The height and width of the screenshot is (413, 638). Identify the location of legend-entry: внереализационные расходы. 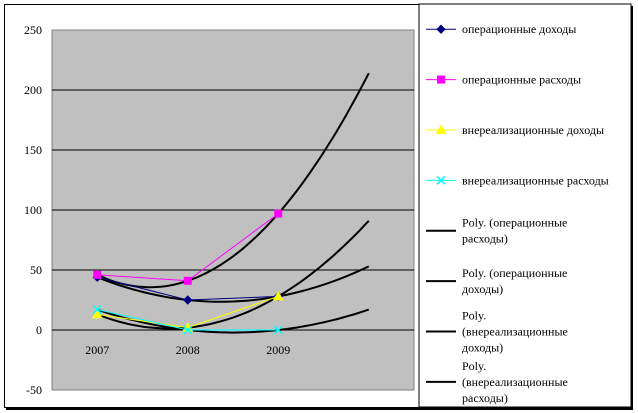
(517, 180).